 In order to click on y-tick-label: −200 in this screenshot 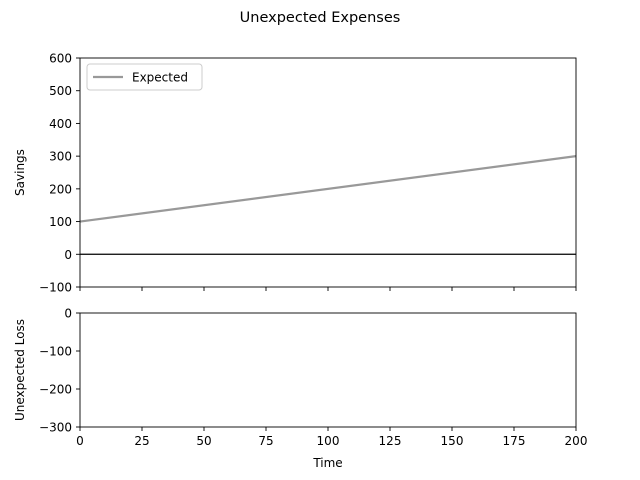, I will do `click(55, 390)`.